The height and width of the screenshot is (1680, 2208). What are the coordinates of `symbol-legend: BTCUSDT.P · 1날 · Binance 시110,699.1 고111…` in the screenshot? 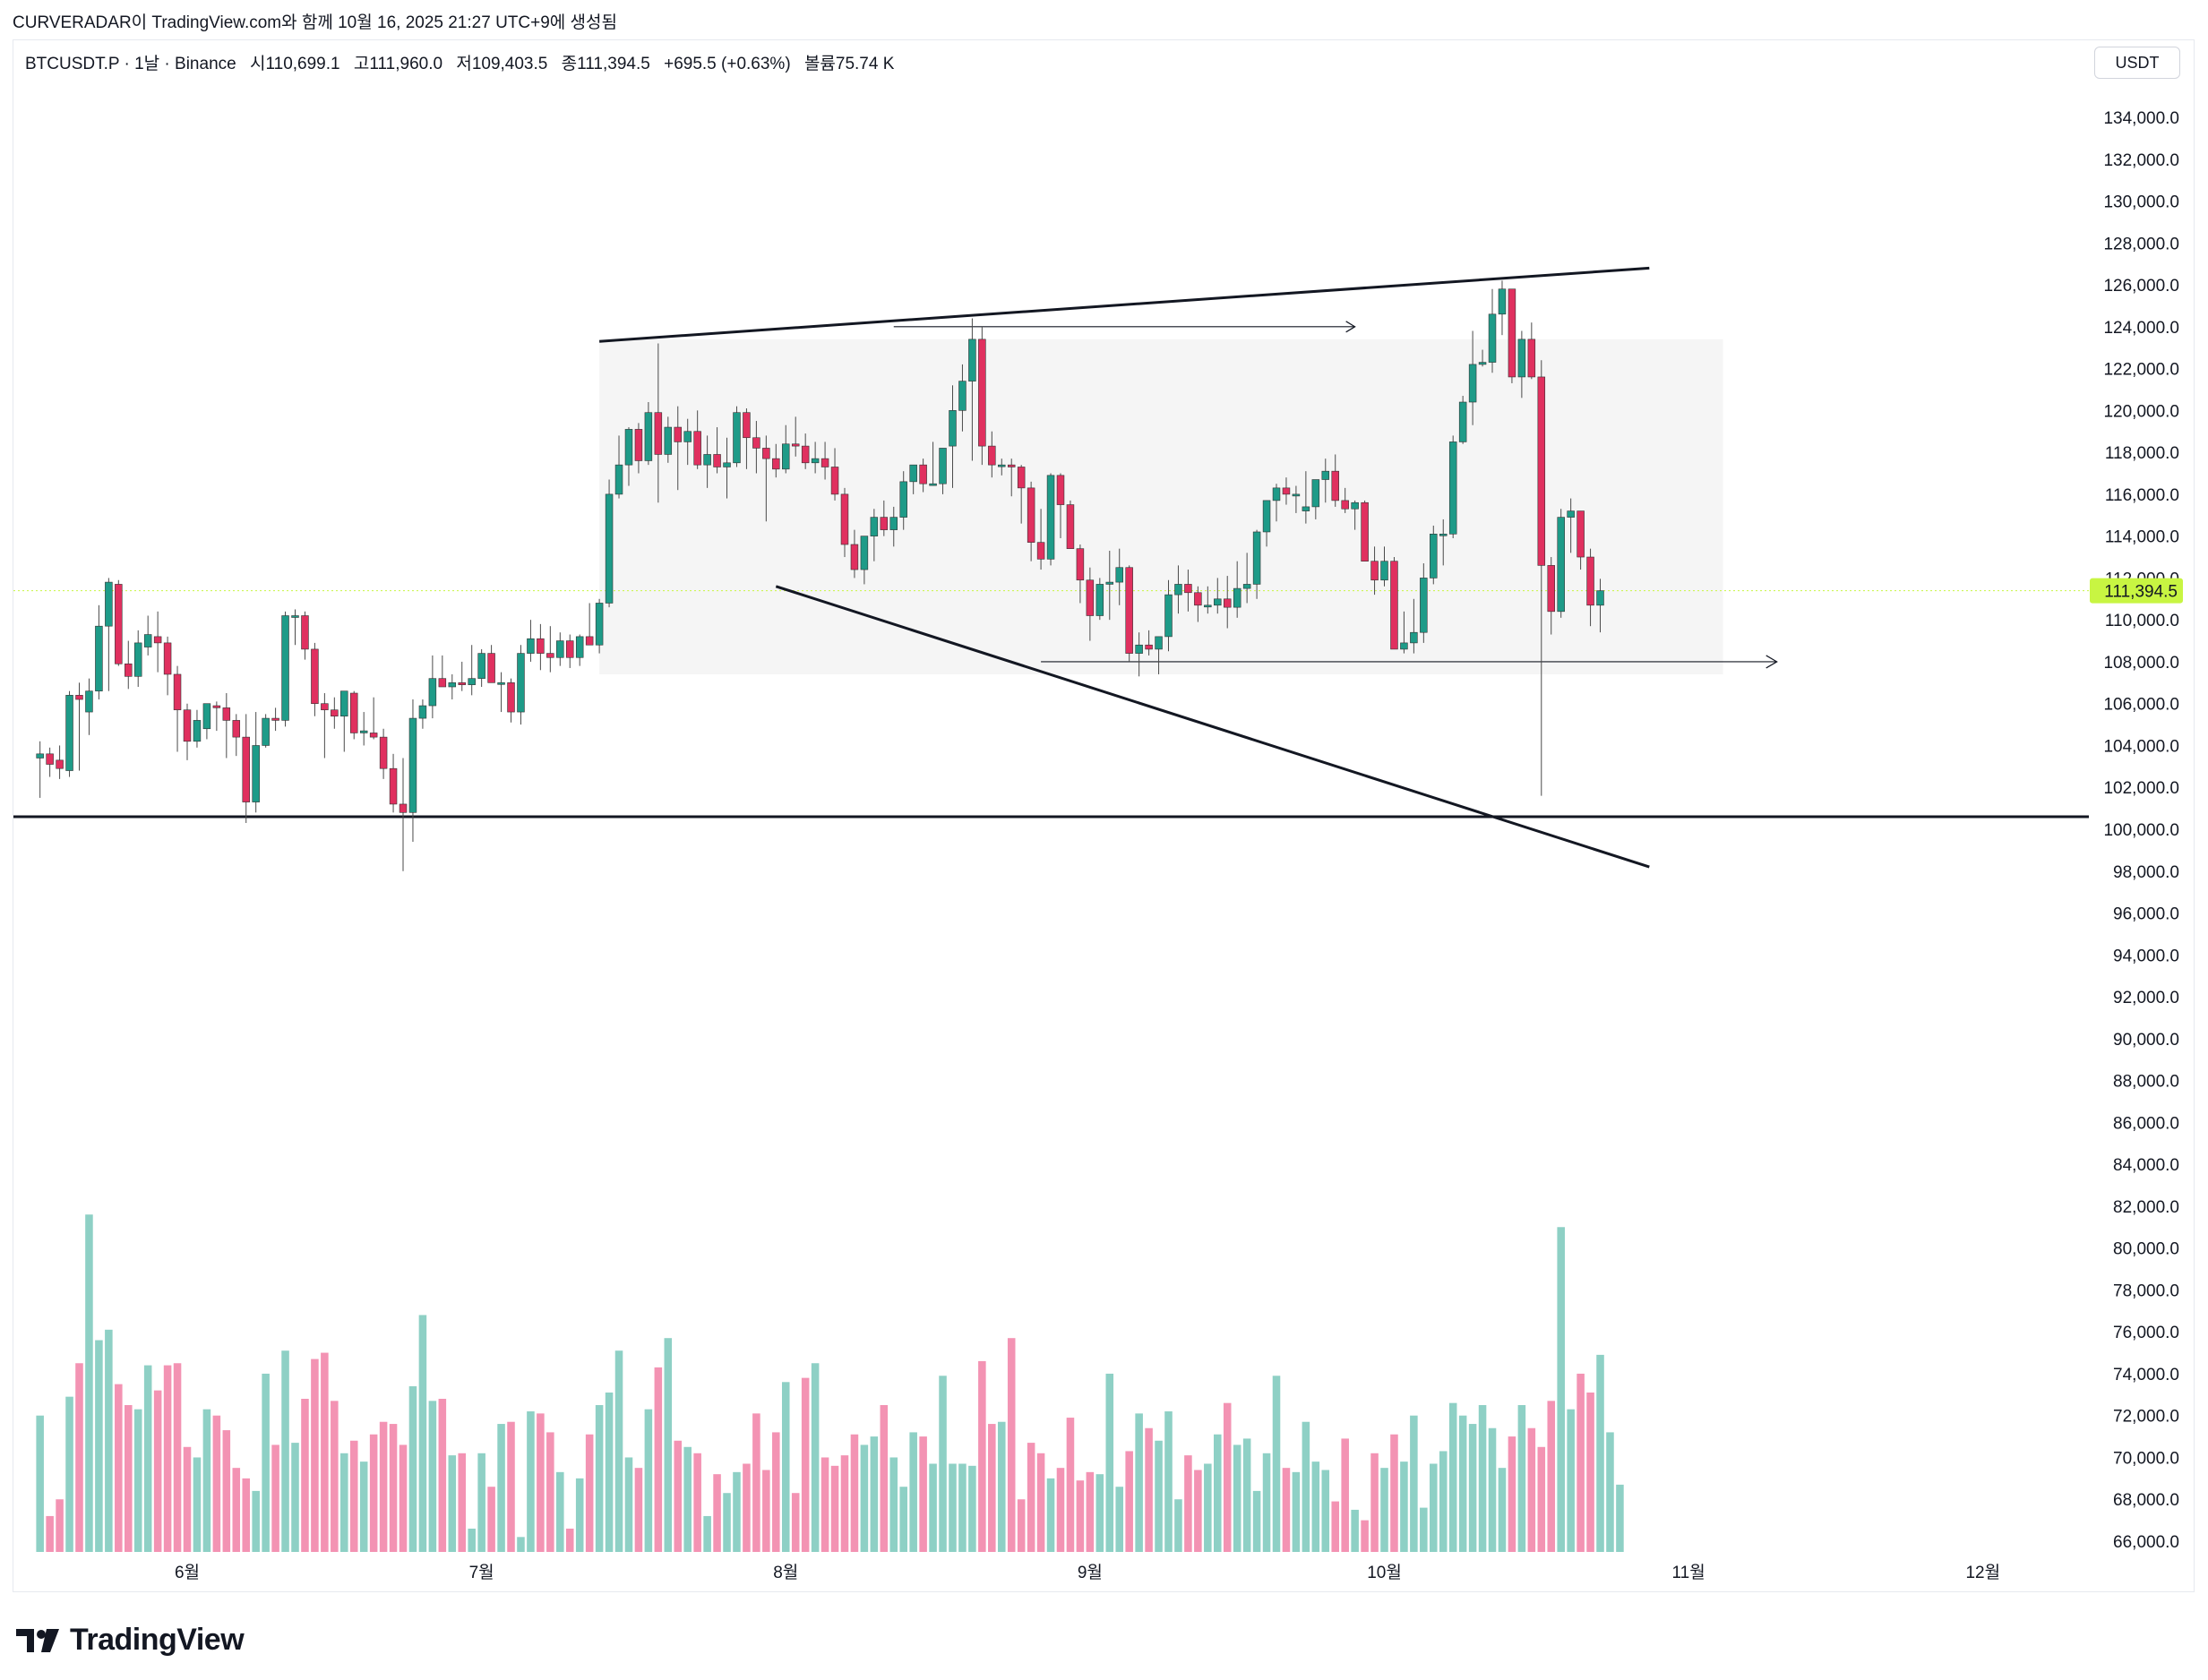 It's located at (464, 62).